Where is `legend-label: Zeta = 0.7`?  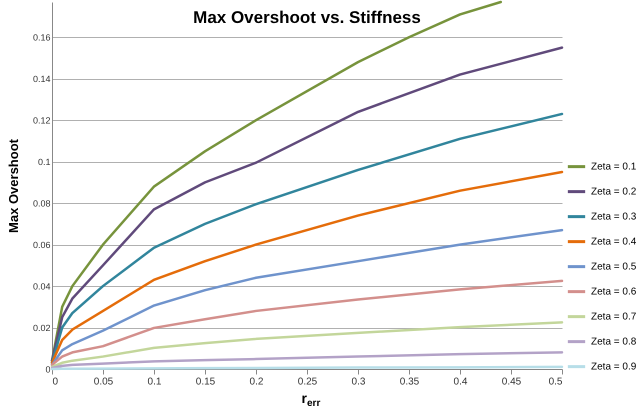 legend-label: Zeta = 0.7 is located at coordinates (614, 317).